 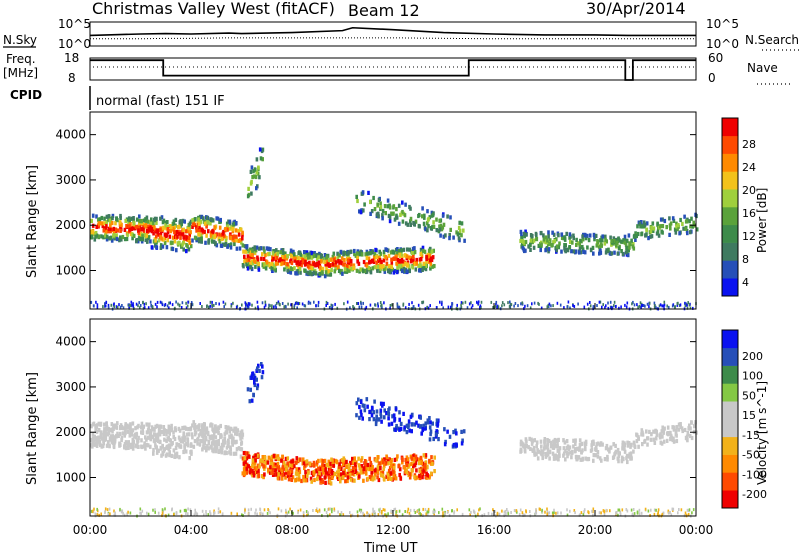 I want to click on frequency-panel: Freq. [MHz] 18 8 60 0 Nave, so click(x=396, y=68).